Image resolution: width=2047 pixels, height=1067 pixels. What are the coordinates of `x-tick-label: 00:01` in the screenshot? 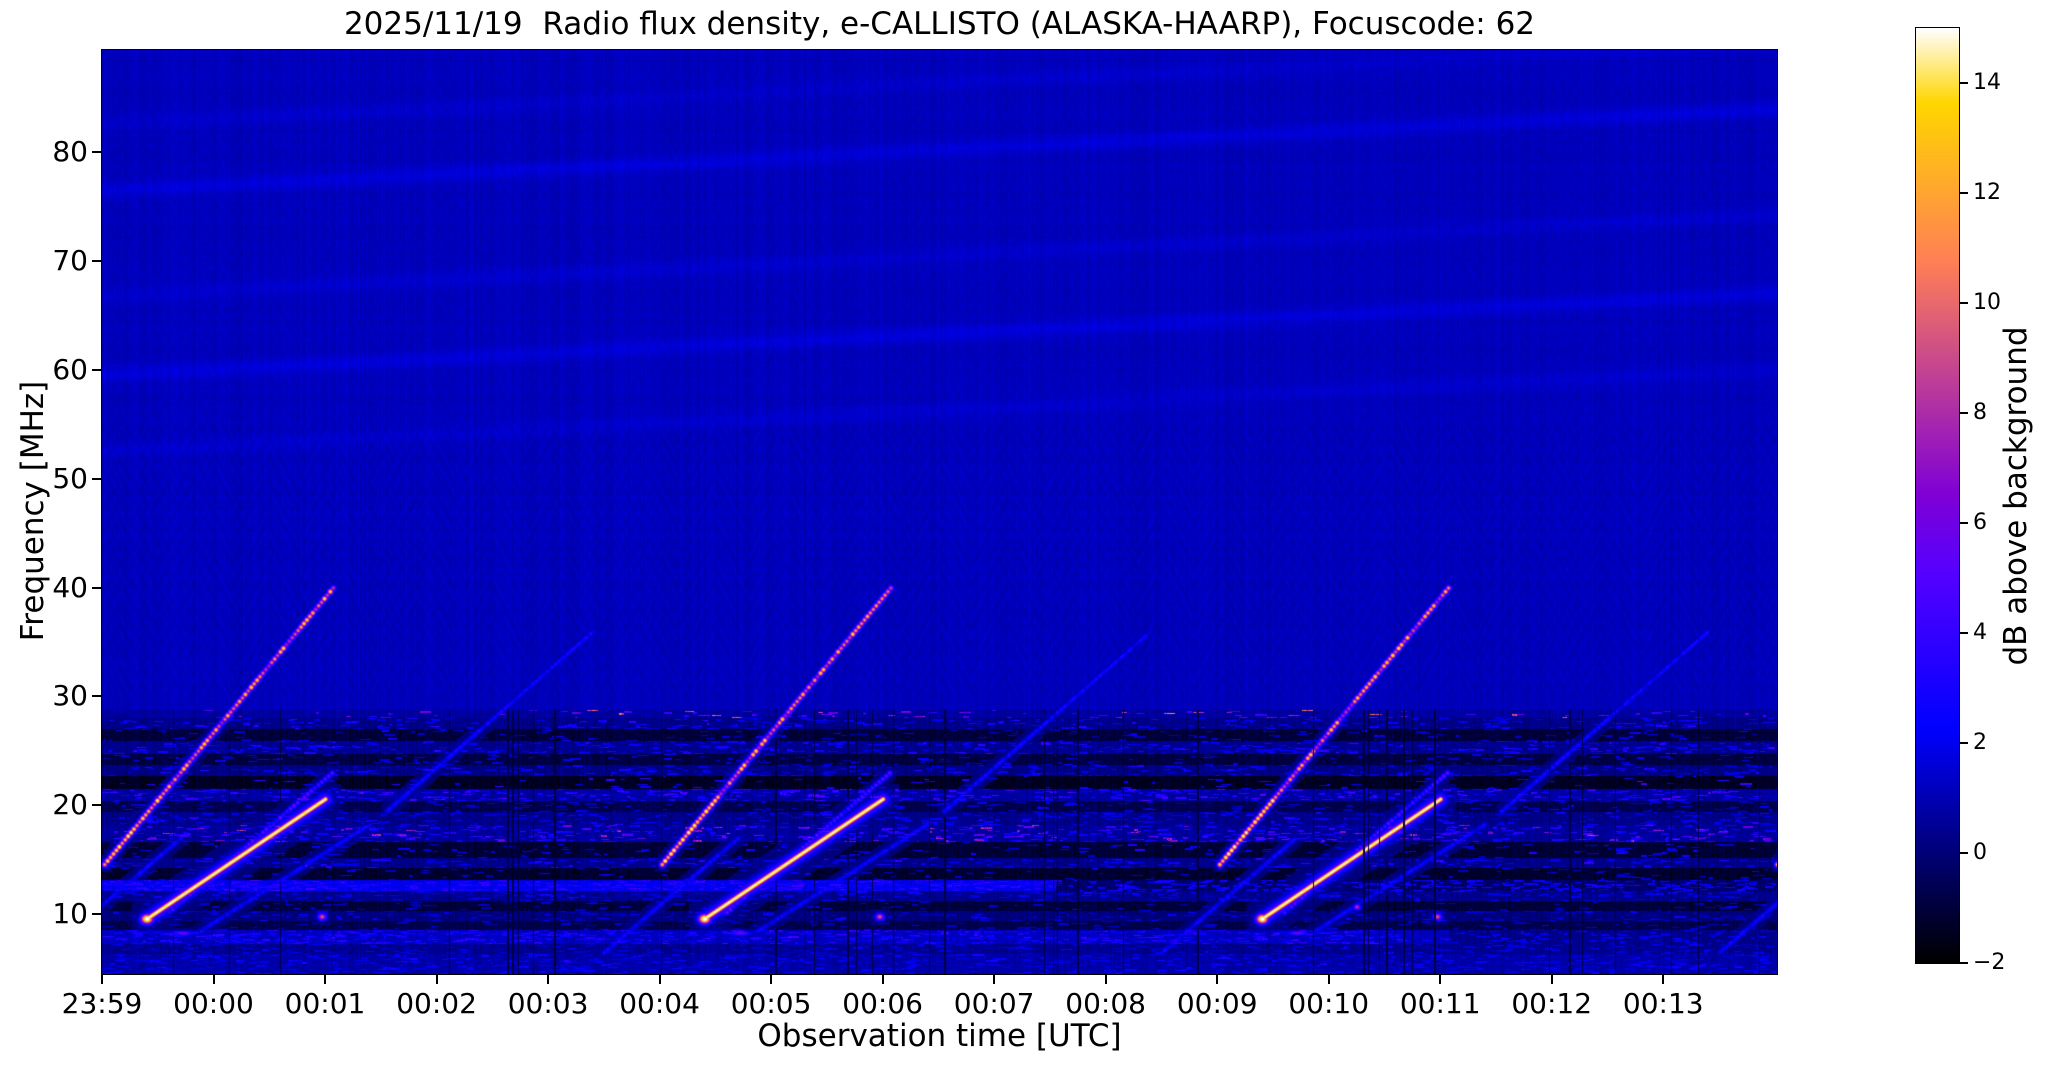 It's located at (325, 1003).